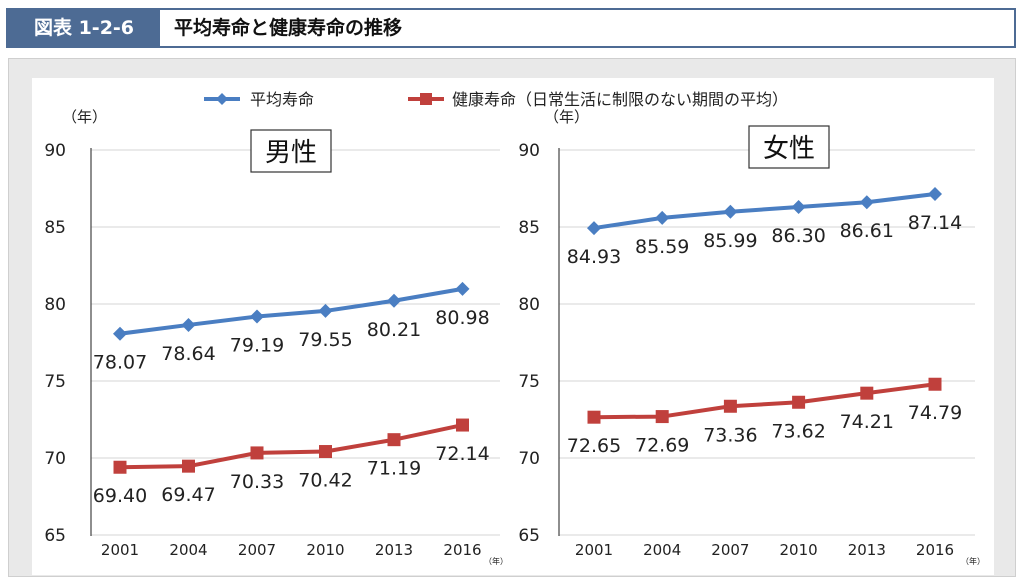  Describe the element at coordinates (462, 454) in the screenshot. I see `data-label: 72.14` at that location.